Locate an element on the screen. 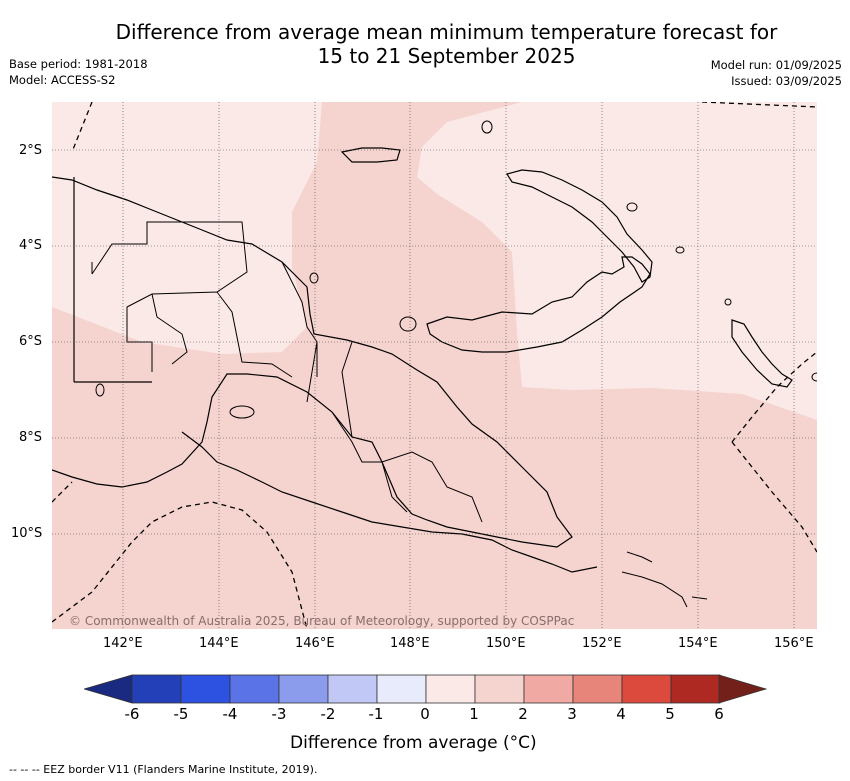 This screenshot has height=781, width=850. cb-label-5: 5 is located at coordinates (670, 714).